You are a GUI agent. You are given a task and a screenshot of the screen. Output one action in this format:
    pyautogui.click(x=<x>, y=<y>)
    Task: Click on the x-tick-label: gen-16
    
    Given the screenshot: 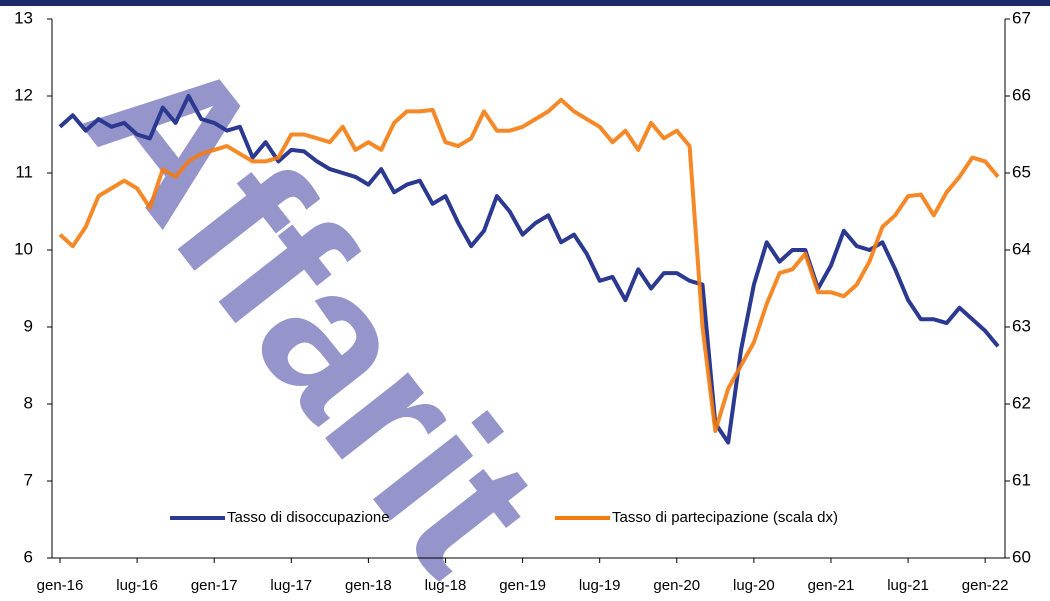 What is the action you would take?
    pyautogui.click(x=60, y=585)
    